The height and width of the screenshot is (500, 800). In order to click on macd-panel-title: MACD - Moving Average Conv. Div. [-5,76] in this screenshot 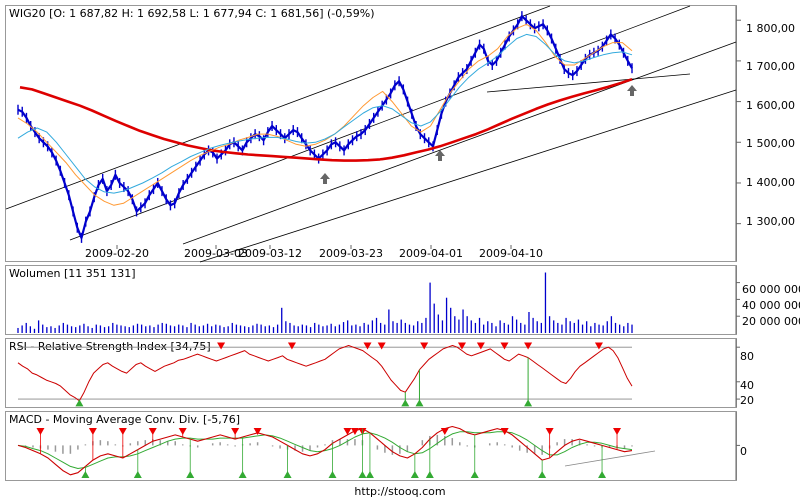, I will do `click(124, 419)`.